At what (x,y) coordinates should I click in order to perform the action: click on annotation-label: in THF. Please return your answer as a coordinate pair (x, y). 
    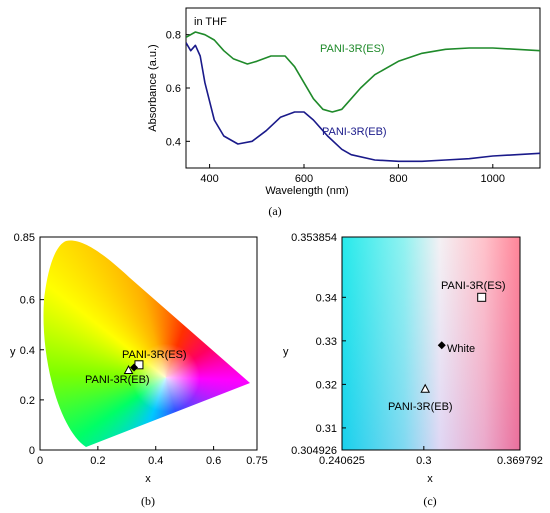
    Looking at the image, I should click on (210, 22).